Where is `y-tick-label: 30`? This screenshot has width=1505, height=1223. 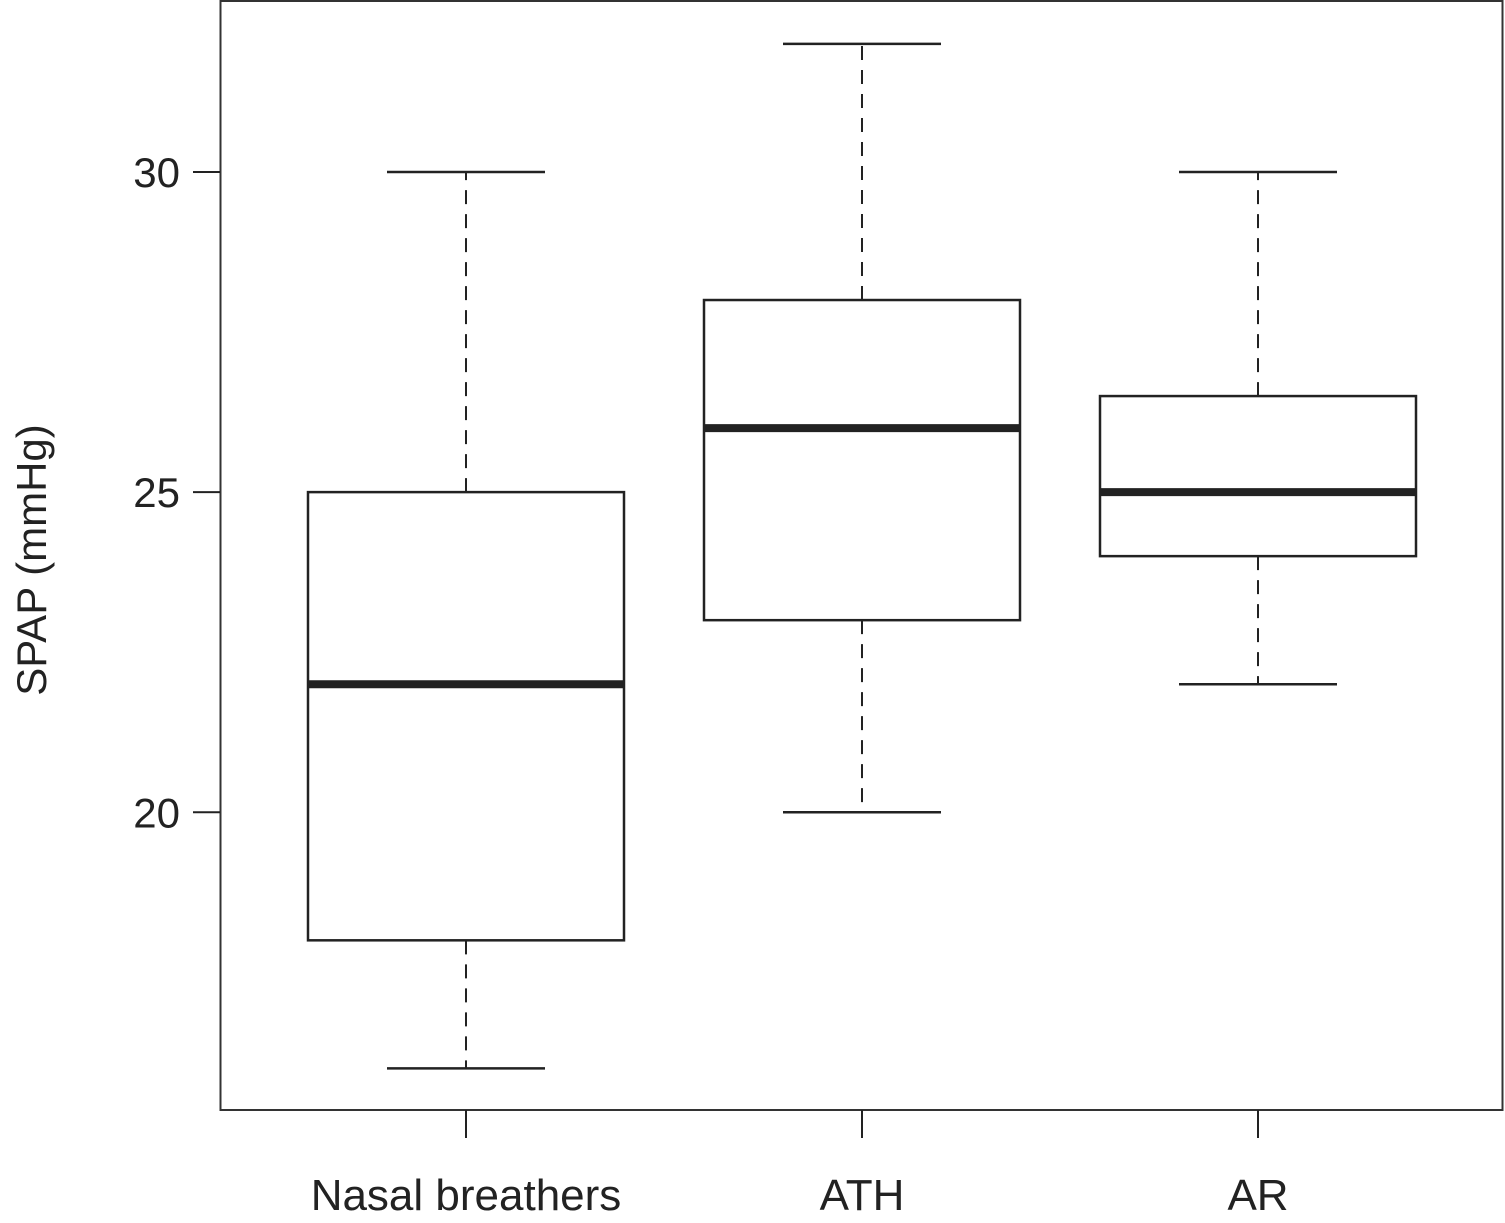
y-tick-label: 30 is located at coordinates (156, 172).